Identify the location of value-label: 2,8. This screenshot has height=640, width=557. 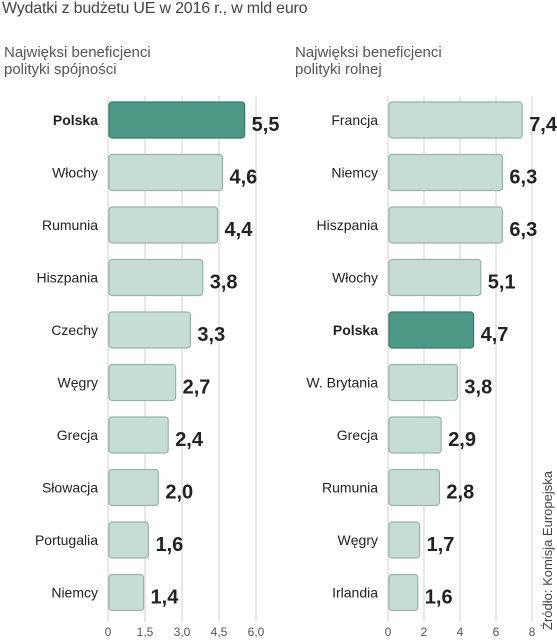
(460, 493).